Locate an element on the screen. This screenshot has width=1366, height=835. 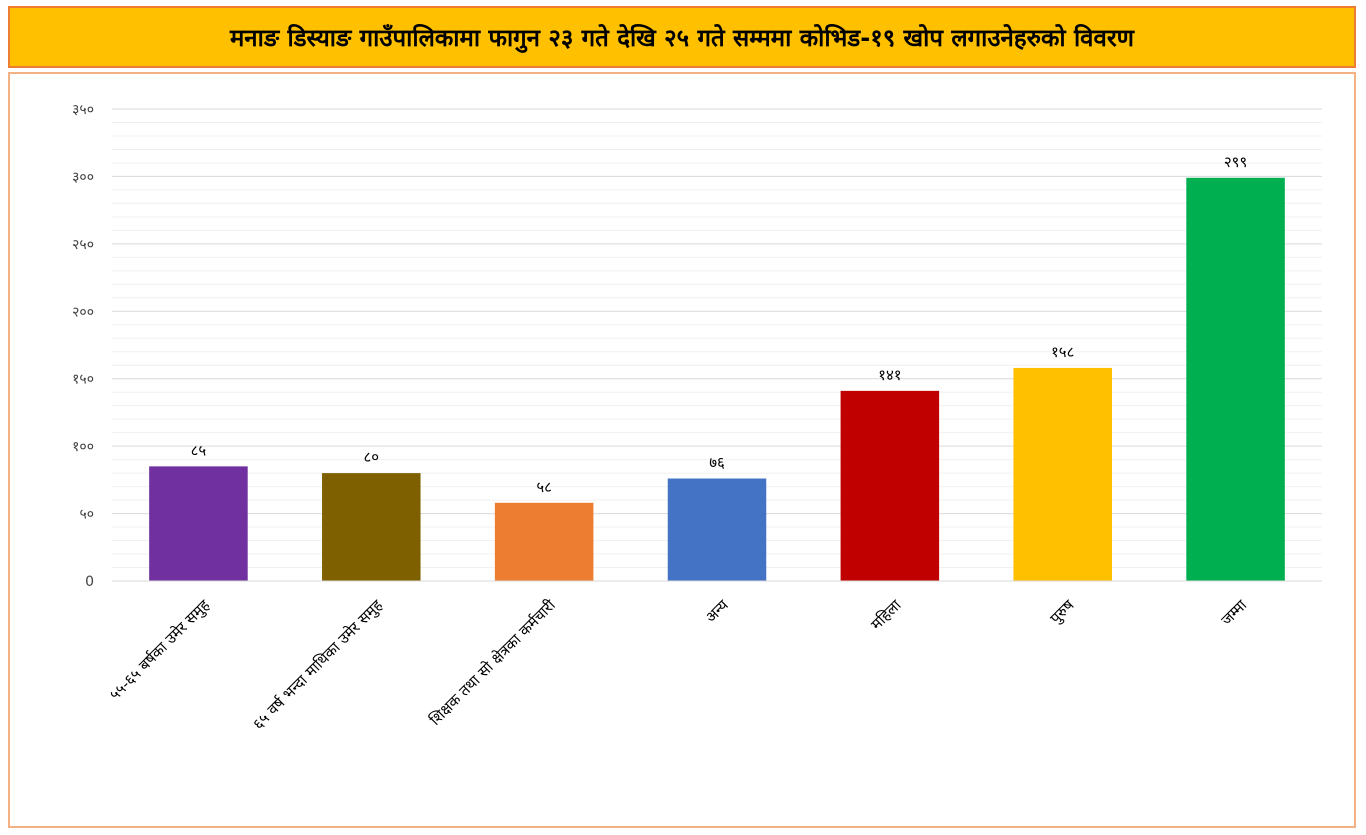
y-tick-label: ३५० is located at coordinates (83, 110).